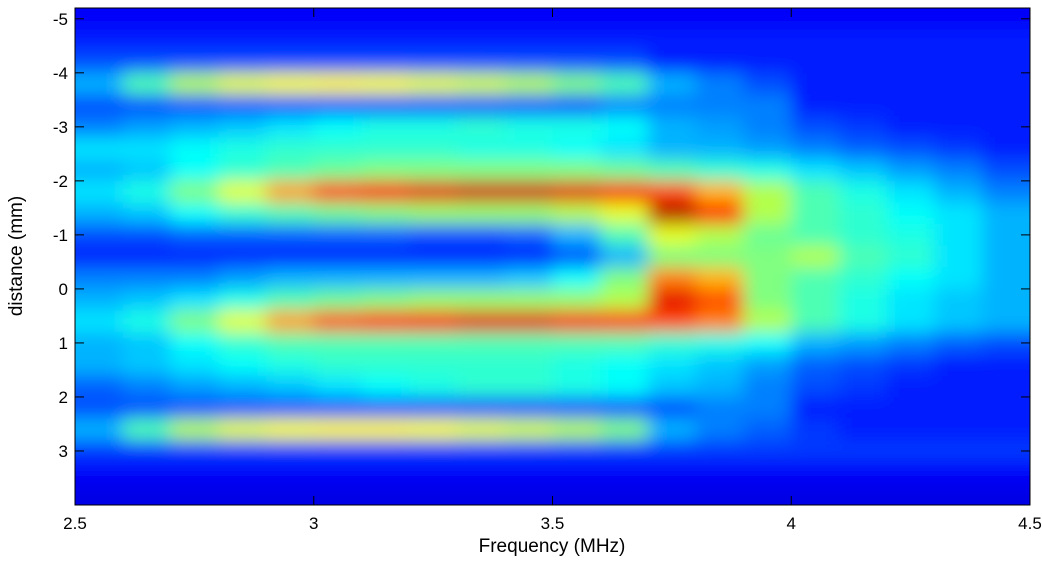 This screenshot has width=1042, height=562. I want to click on y-tick-label: 2, so click(63, 397).